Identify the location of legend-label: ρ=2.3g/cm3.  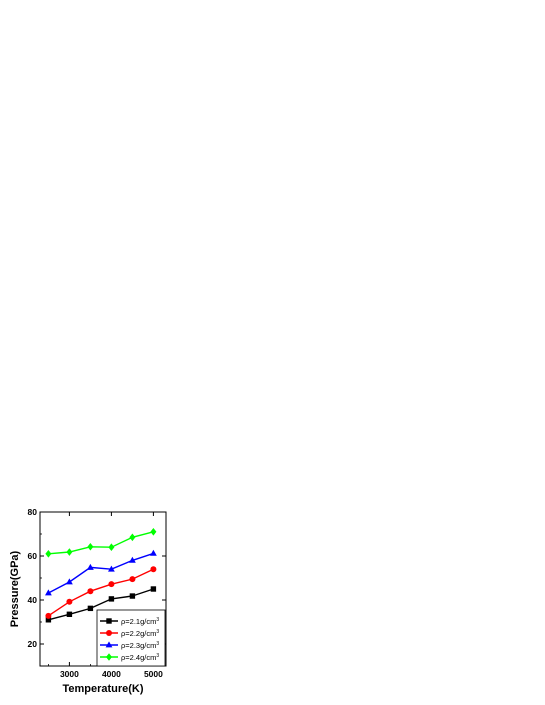
(140, 645).